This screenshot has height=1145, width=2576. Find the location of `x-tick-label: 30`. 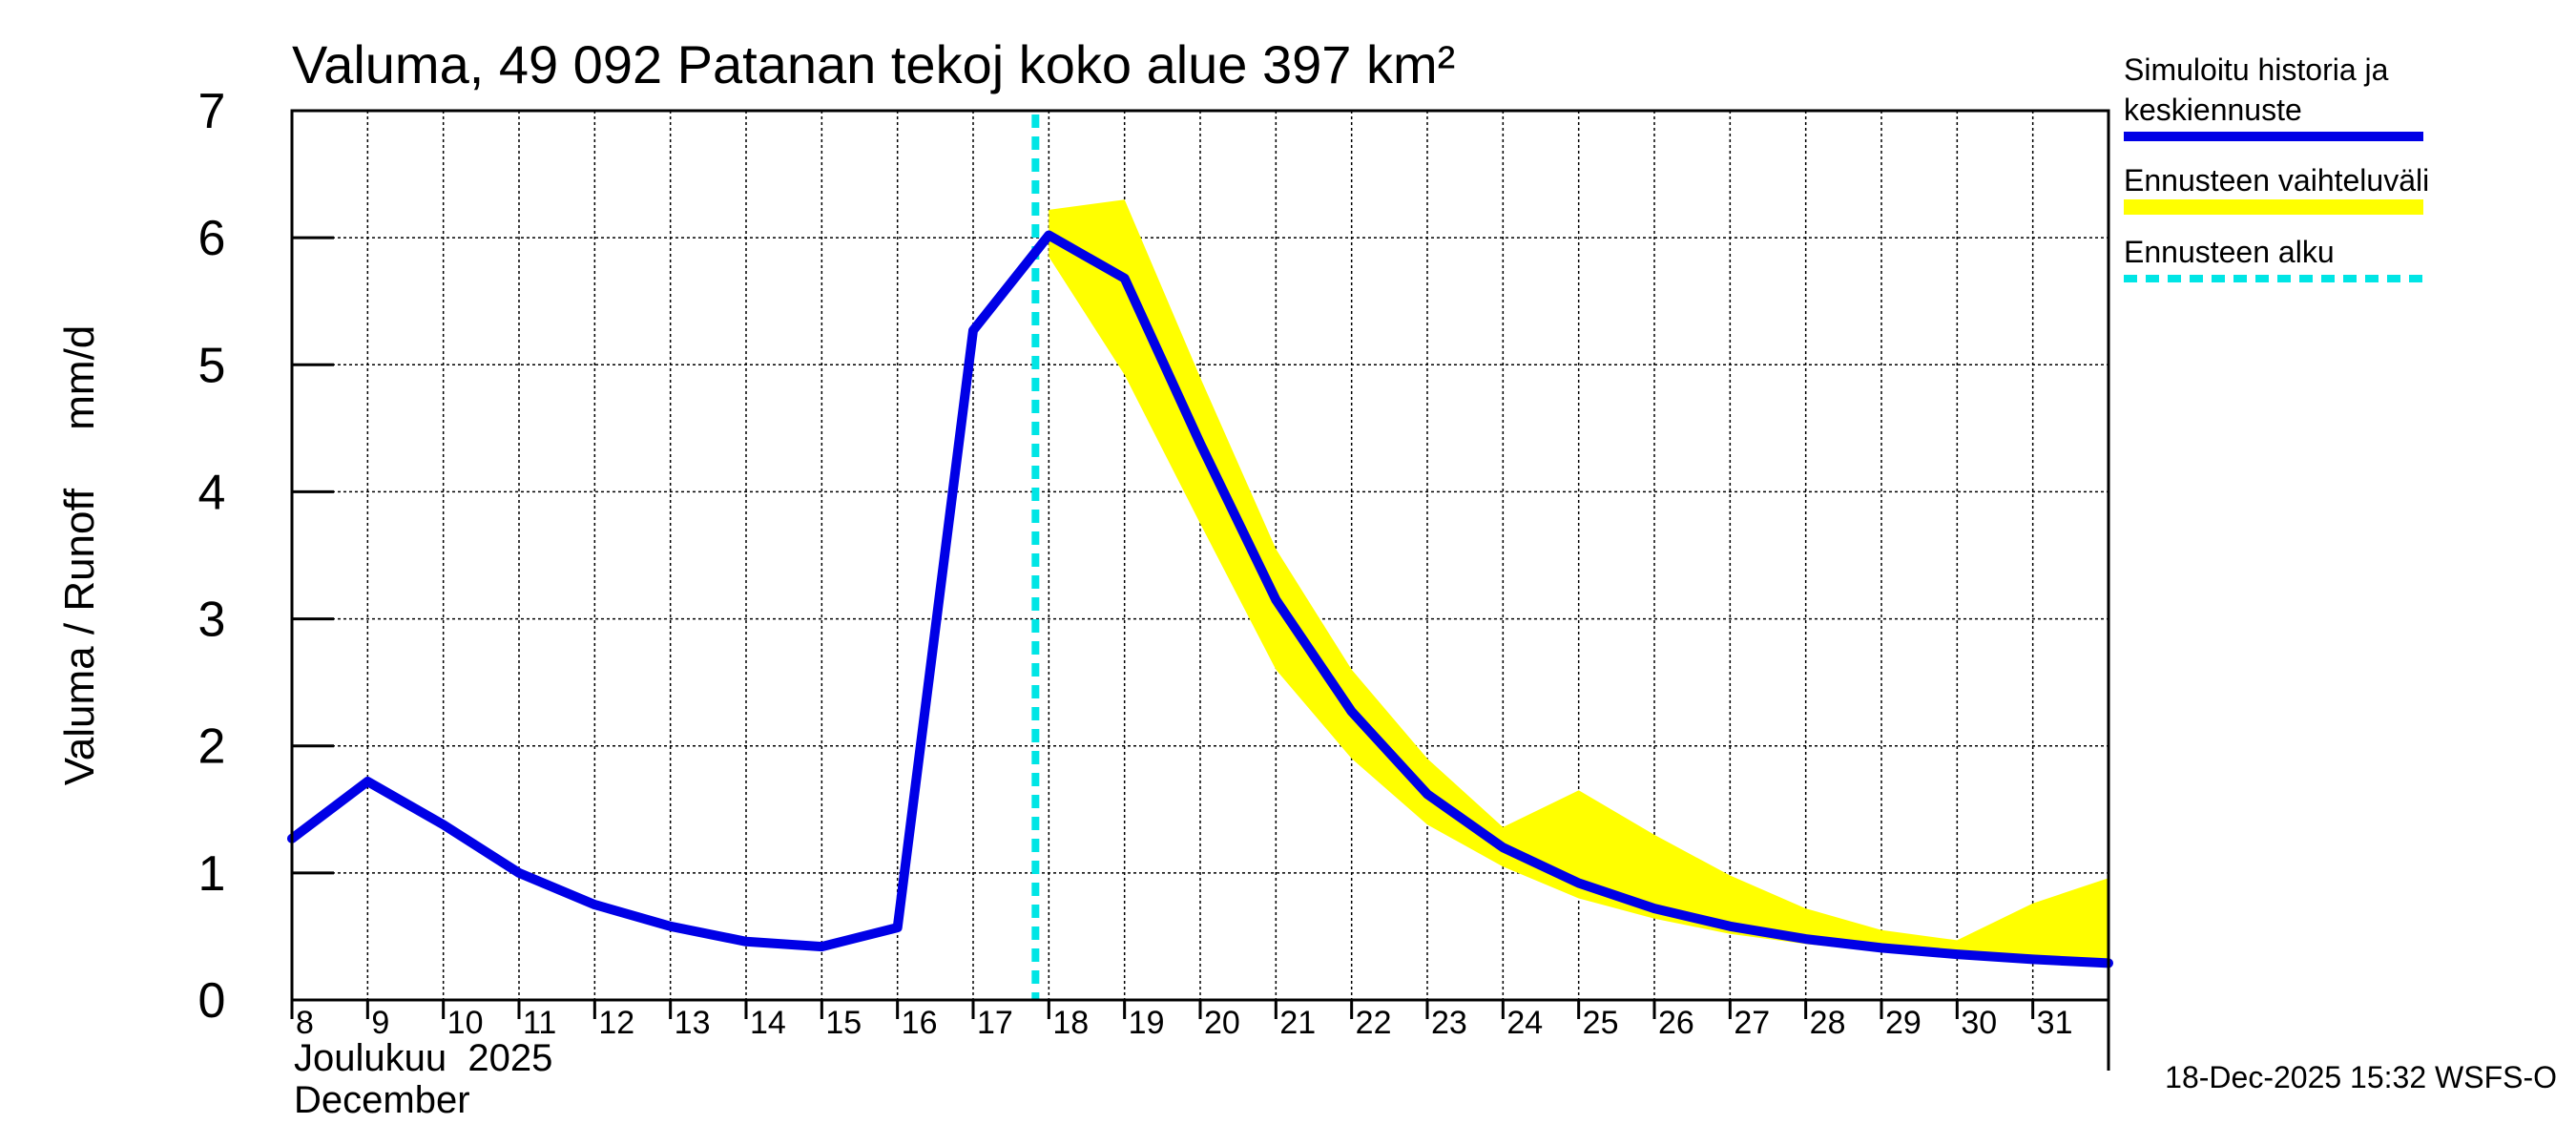

x-tick-label: 30 is located at coordinates (1979, 1023).